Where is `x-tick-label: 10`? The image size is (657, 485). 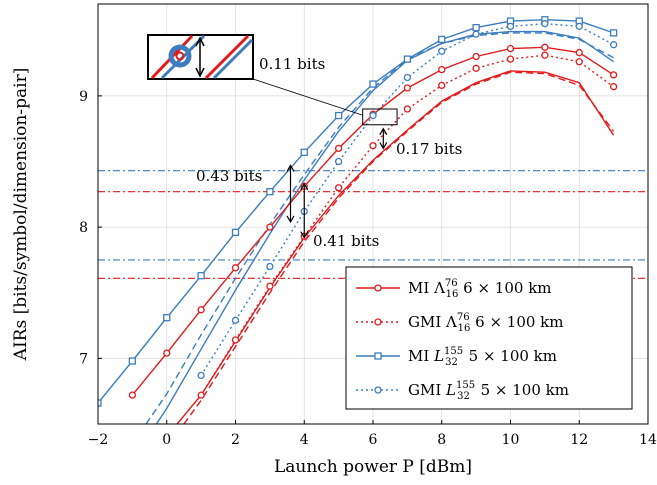 x-tick-label: 10 is located at coordinates (511, 440).